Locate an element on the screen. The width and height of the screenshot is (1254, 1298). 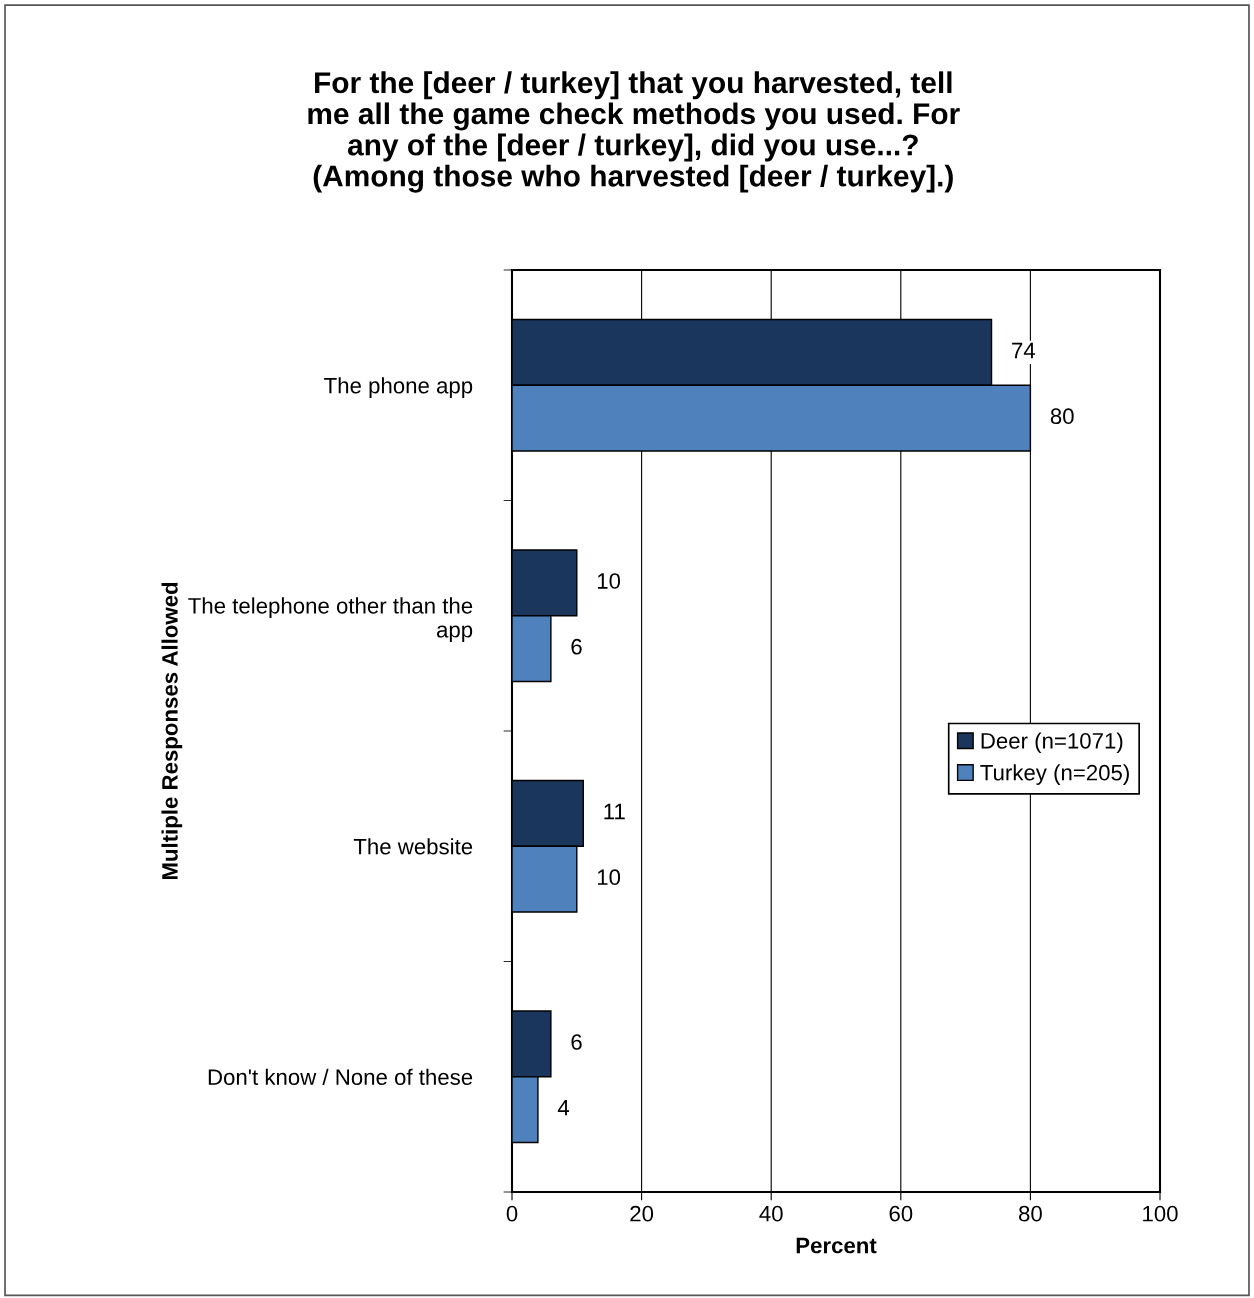
legend-label: Turkey (n=205) is located at coordinates (1054, 774).